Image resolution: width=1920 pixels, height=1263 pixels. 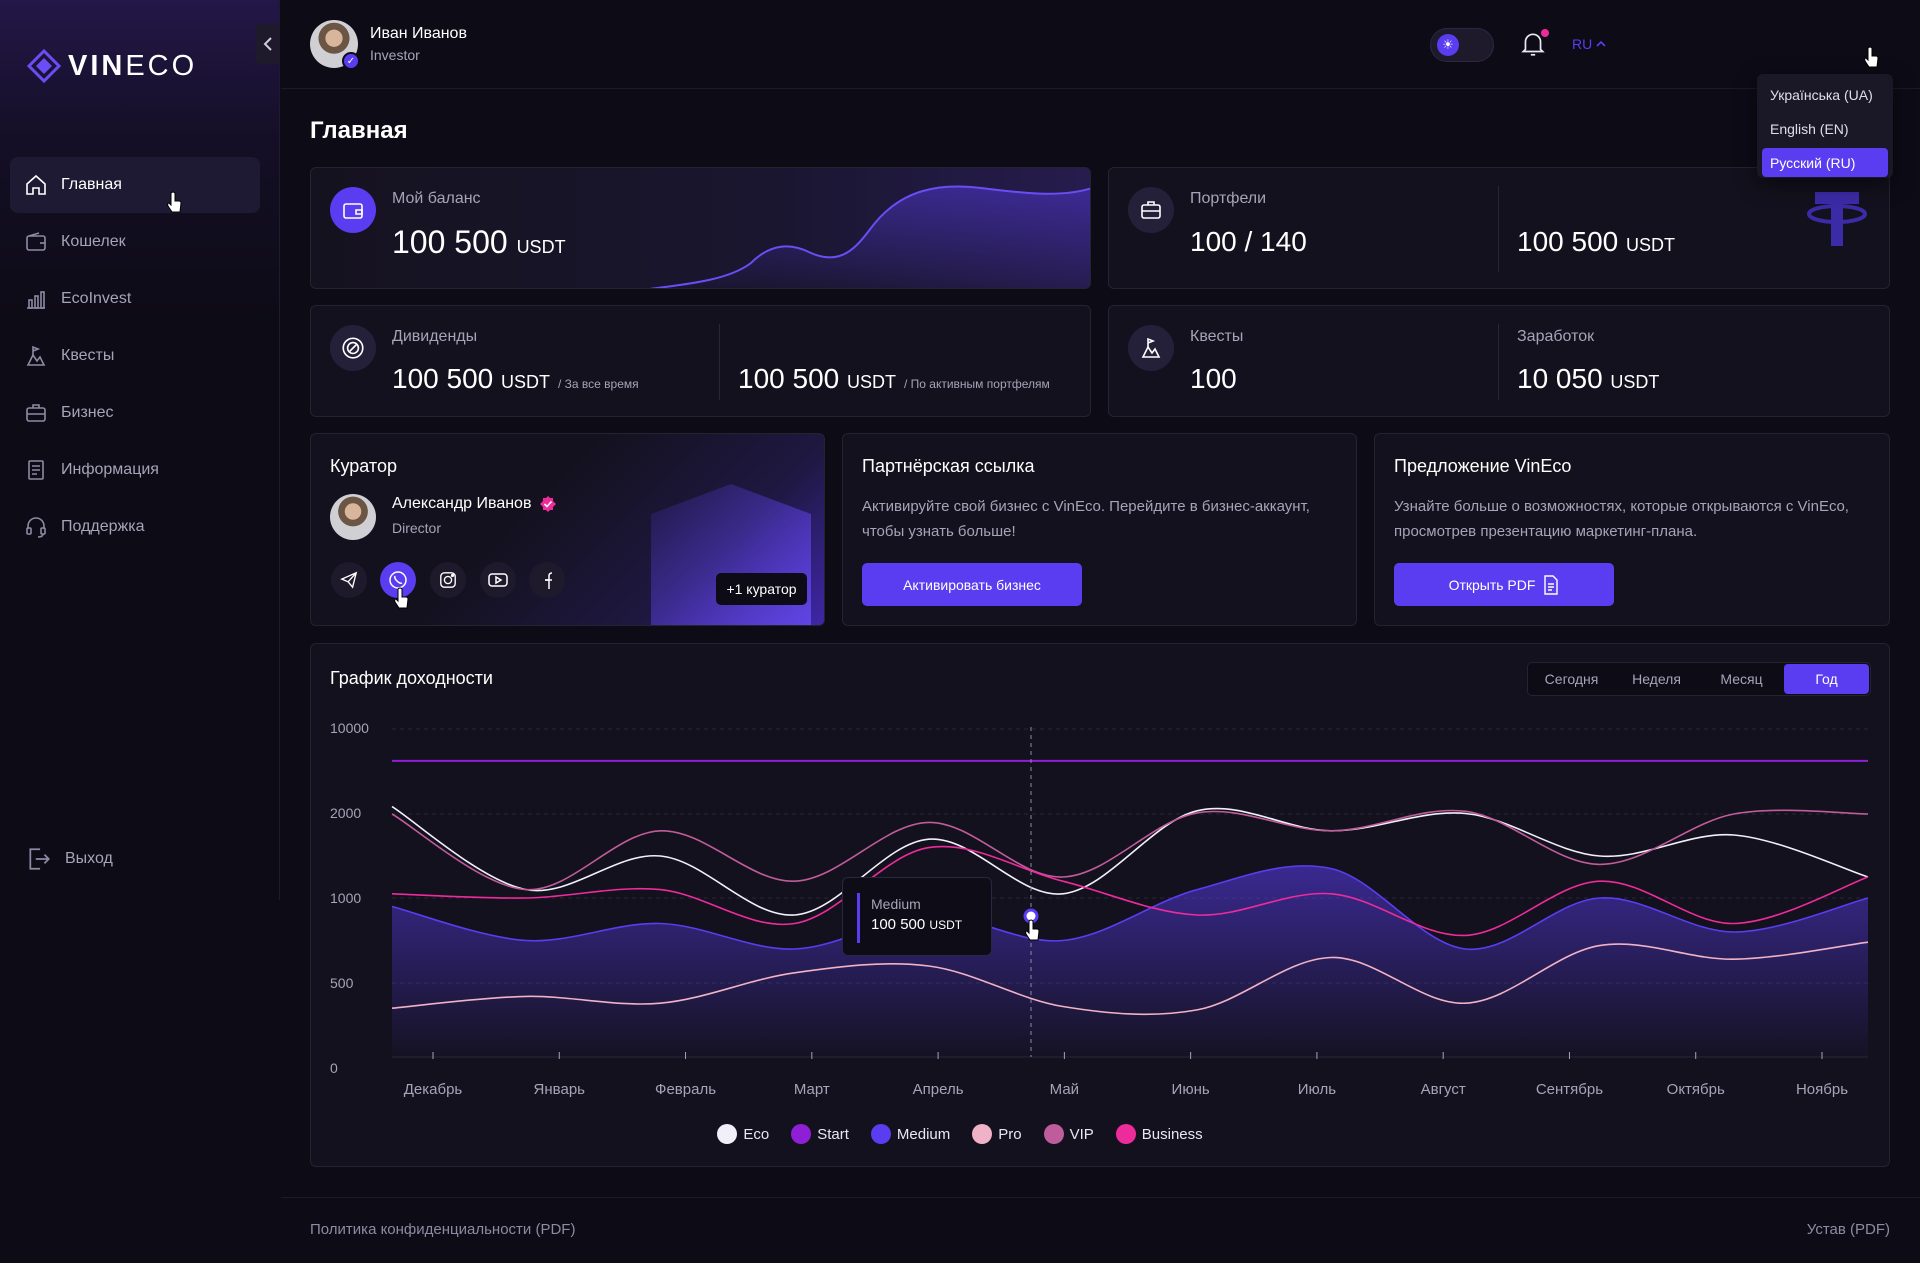 What do you see at coordinates (1741, 679) in the screenshot?
I see `period-month: Месяц` at bounding box center [1741, 679].